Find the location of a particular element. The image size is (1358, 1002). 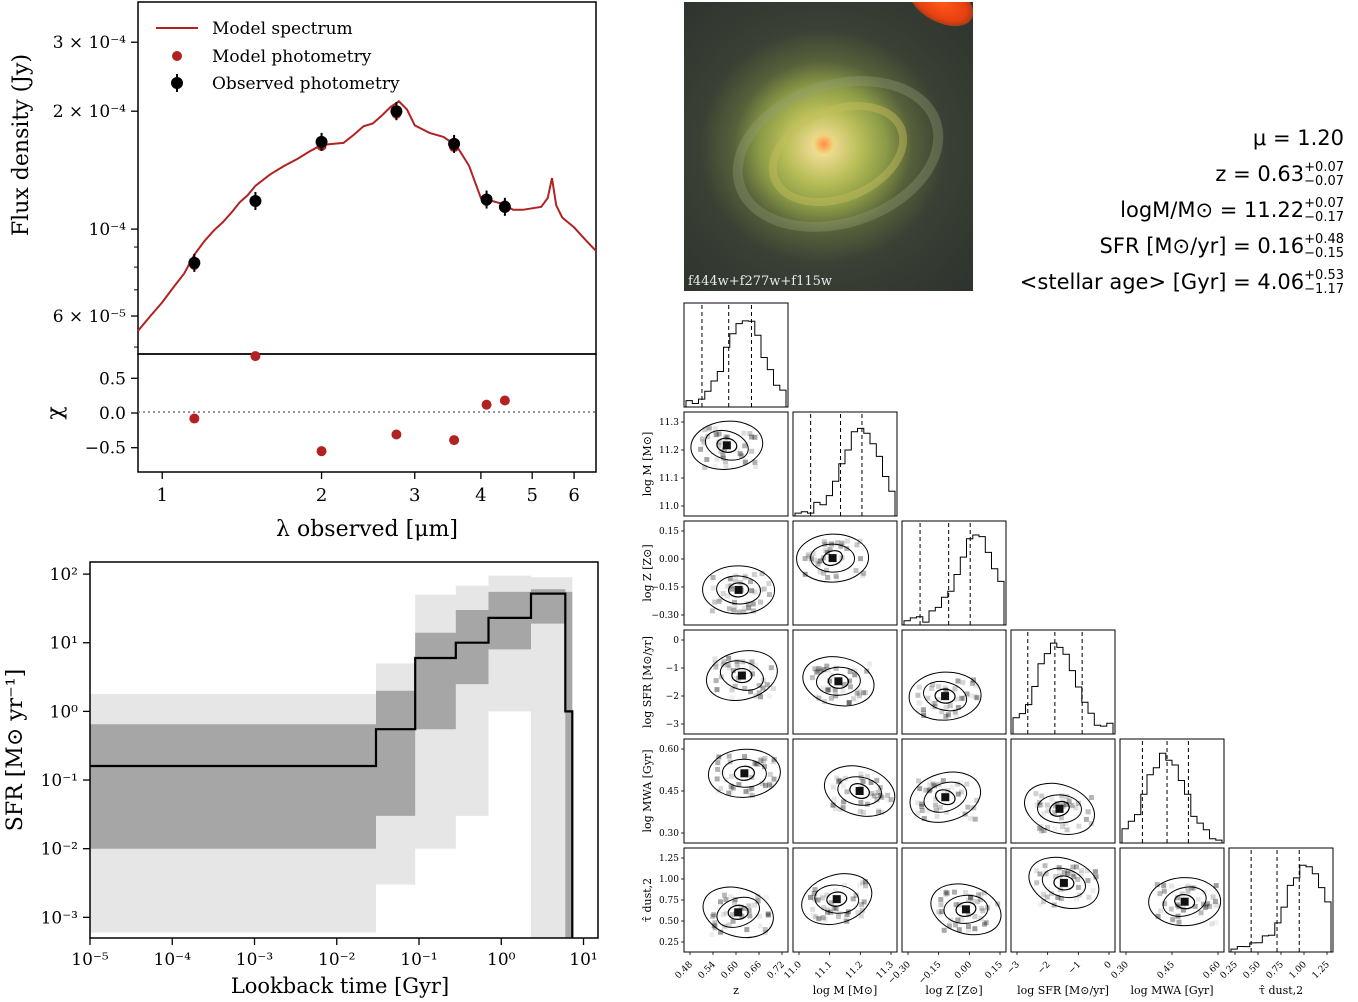

corner-ytick-label: 0.30 is located at coordinates (669, 834).